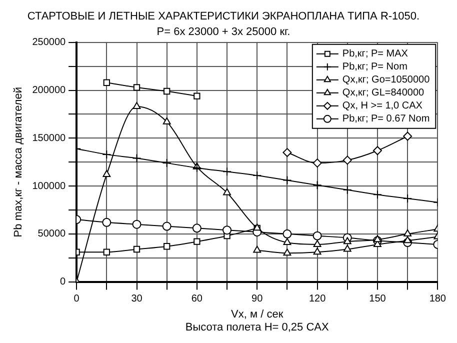  I want to click on x-tick-label: 90, so click(258, 299).